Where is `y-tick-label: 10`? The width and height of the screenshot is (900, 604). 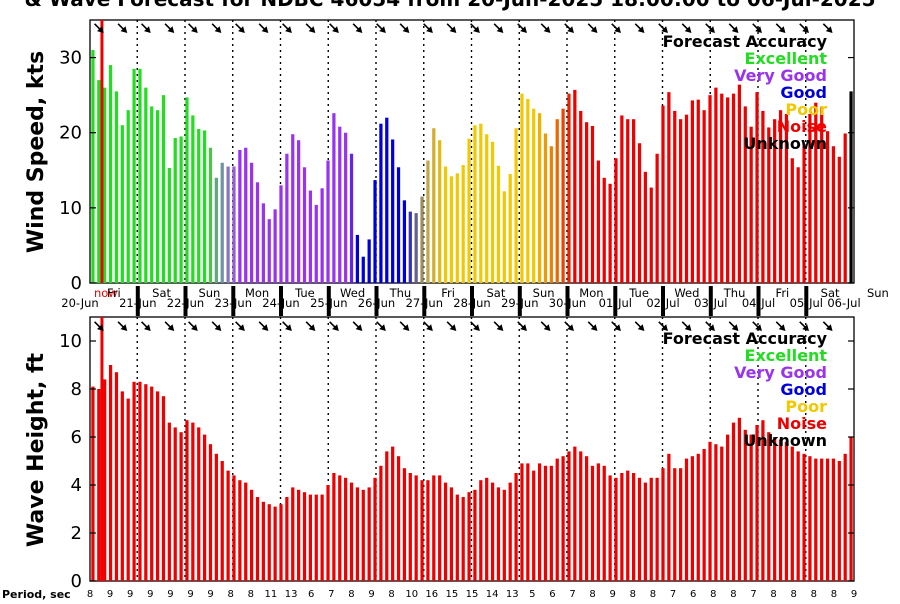
y-tick-label: 10 is located at coordinates (70, 341).